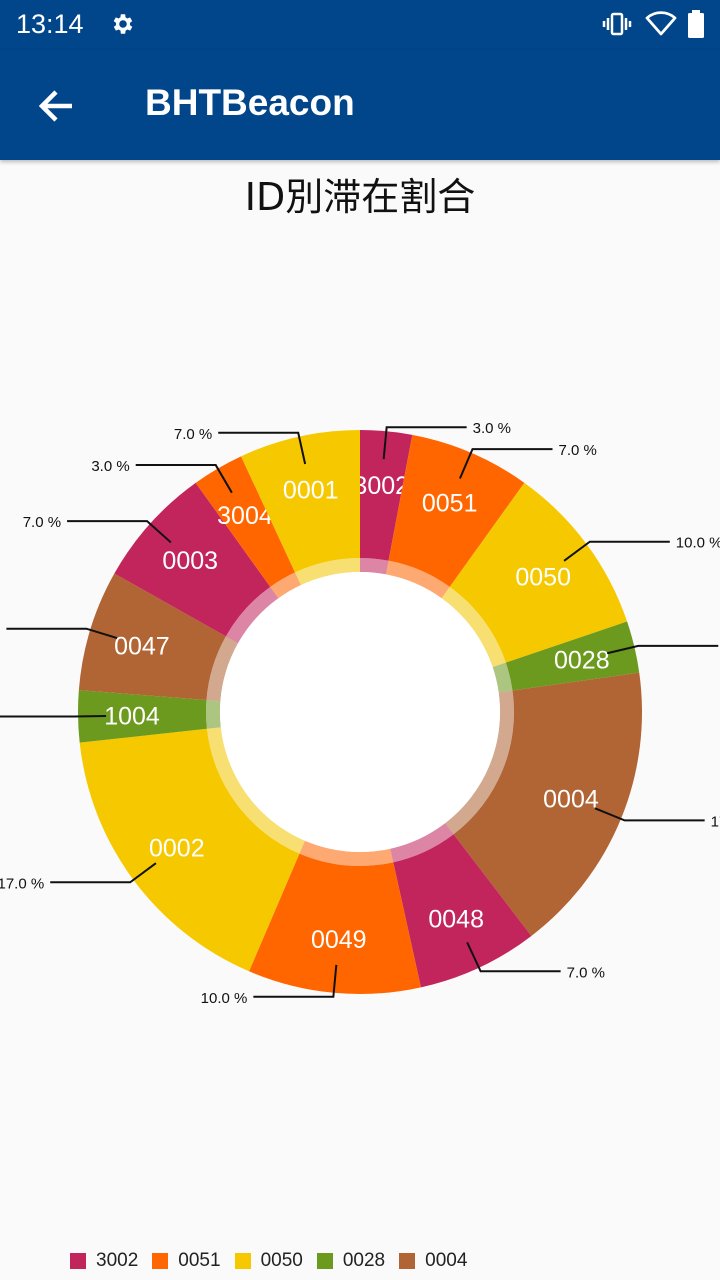  Describe the element at coordinates (360, 25) in the screenshot. I see `status-bar: 13:14` at that location.